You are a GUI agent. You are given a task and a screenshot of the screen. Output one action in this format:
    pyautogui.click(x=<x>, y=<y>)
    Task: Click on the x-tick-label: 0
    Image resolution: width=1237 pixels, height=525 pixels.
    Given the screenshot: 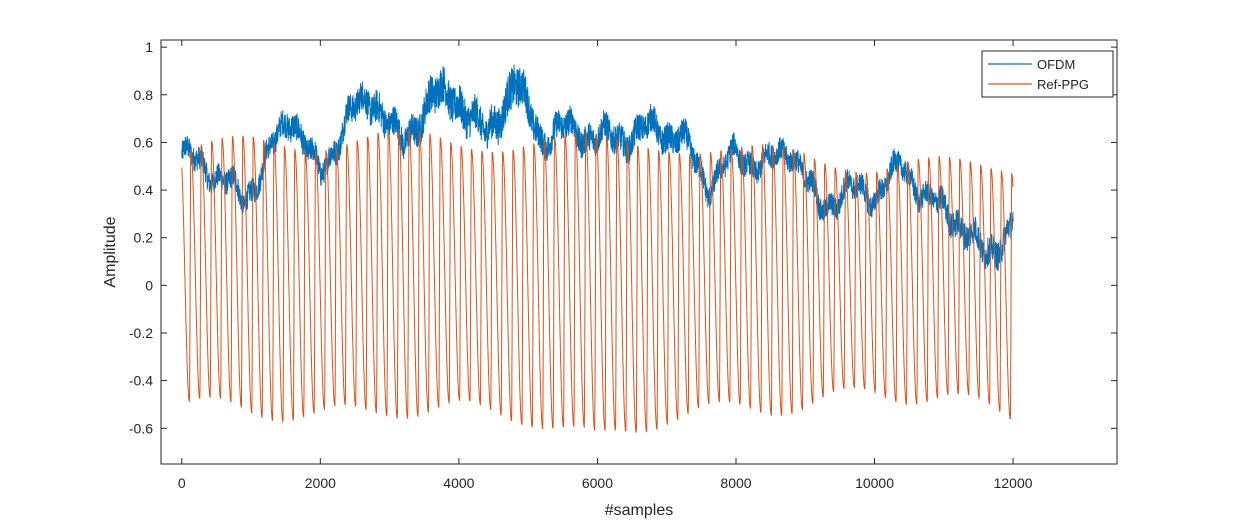 What is the action you would take?
    pyautogui.click(x=182, y=483)
    